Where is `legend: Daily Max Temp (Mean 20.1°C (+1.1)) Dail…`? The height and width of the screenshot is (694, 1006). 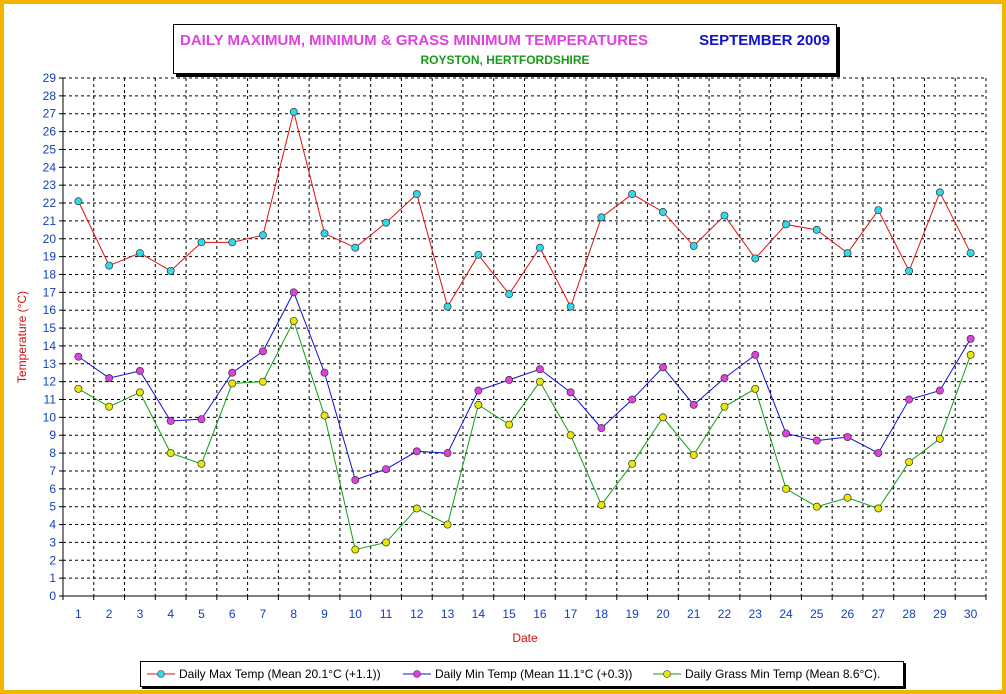
legend: Daily Max Temp (Mean 20.1°C (+1.1)) Dail… is located at coordinates (522, 674).